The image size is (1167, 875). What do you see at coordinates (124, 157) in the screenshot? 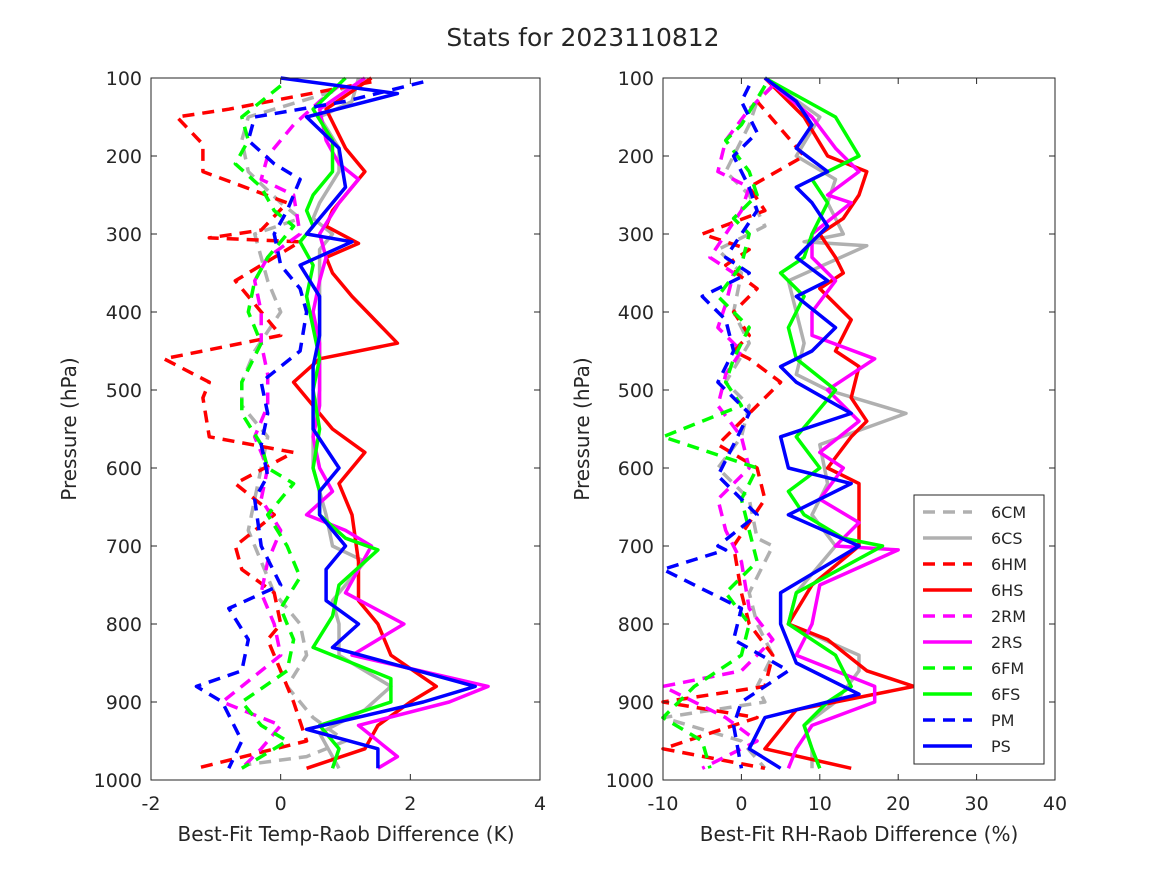
I see `temp-ytick-label: 200` at bounding box center [124, 157].